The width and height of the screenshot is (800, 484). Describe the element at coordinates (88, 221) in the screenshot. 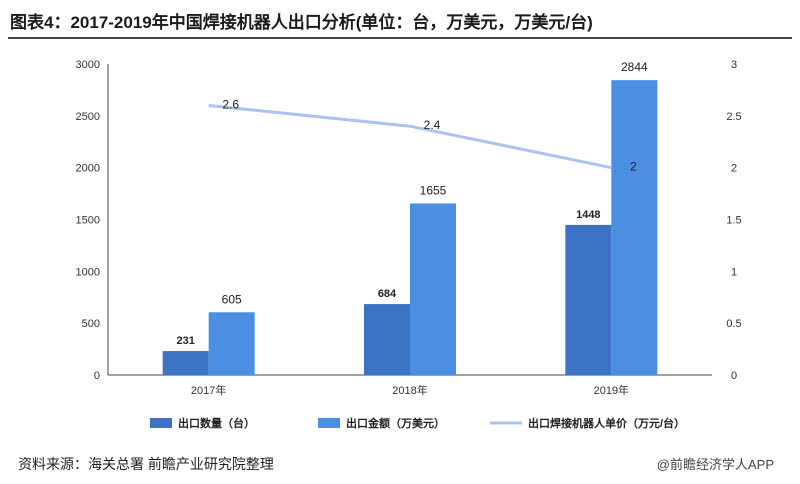

I see `y-left-tick-label: 1500` at that location.